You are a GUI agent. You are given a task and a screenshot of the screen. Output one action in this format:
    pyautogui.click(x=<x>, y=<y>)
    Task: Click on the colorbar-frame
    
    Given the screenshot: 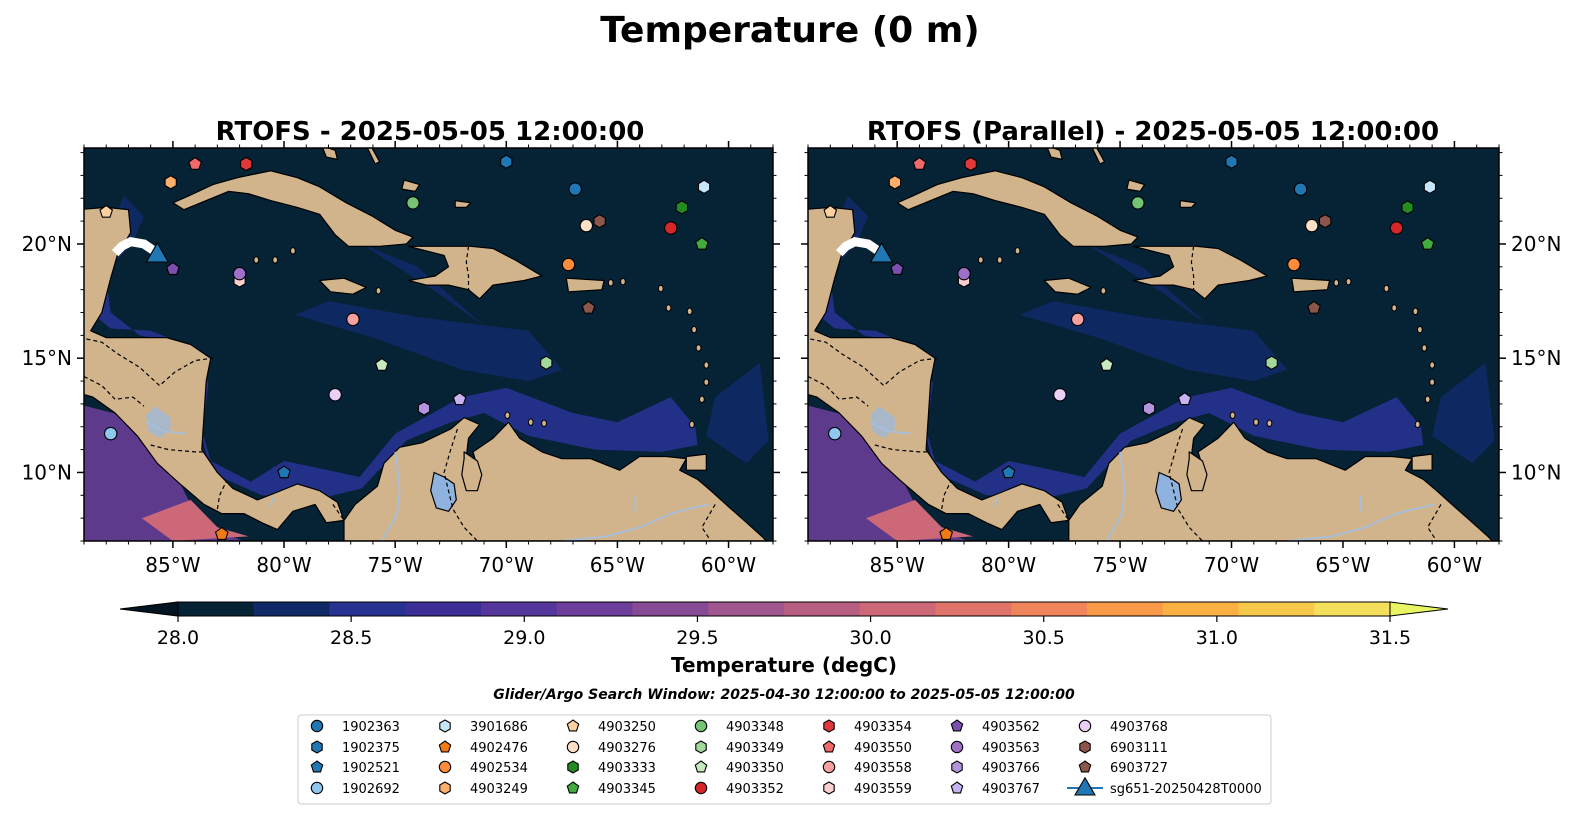 What is the action you would take?
    pyautogui.click(x=784, y=609)
    